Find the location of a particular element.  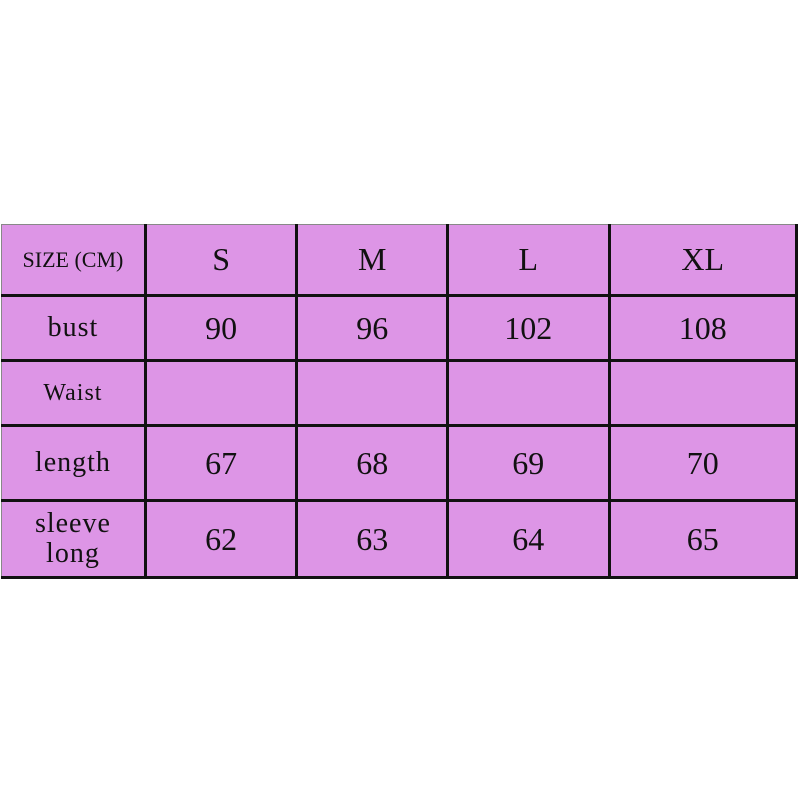

header-row: SIZE (CM) S M L XL is located at coordinates (399, 260).